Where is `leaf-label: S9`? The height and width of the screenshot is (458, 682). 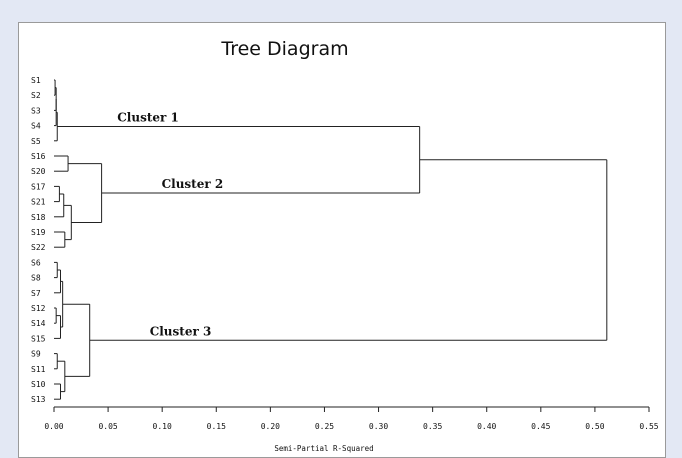
leaf-label: S9 is located at coordinates (36, 354).